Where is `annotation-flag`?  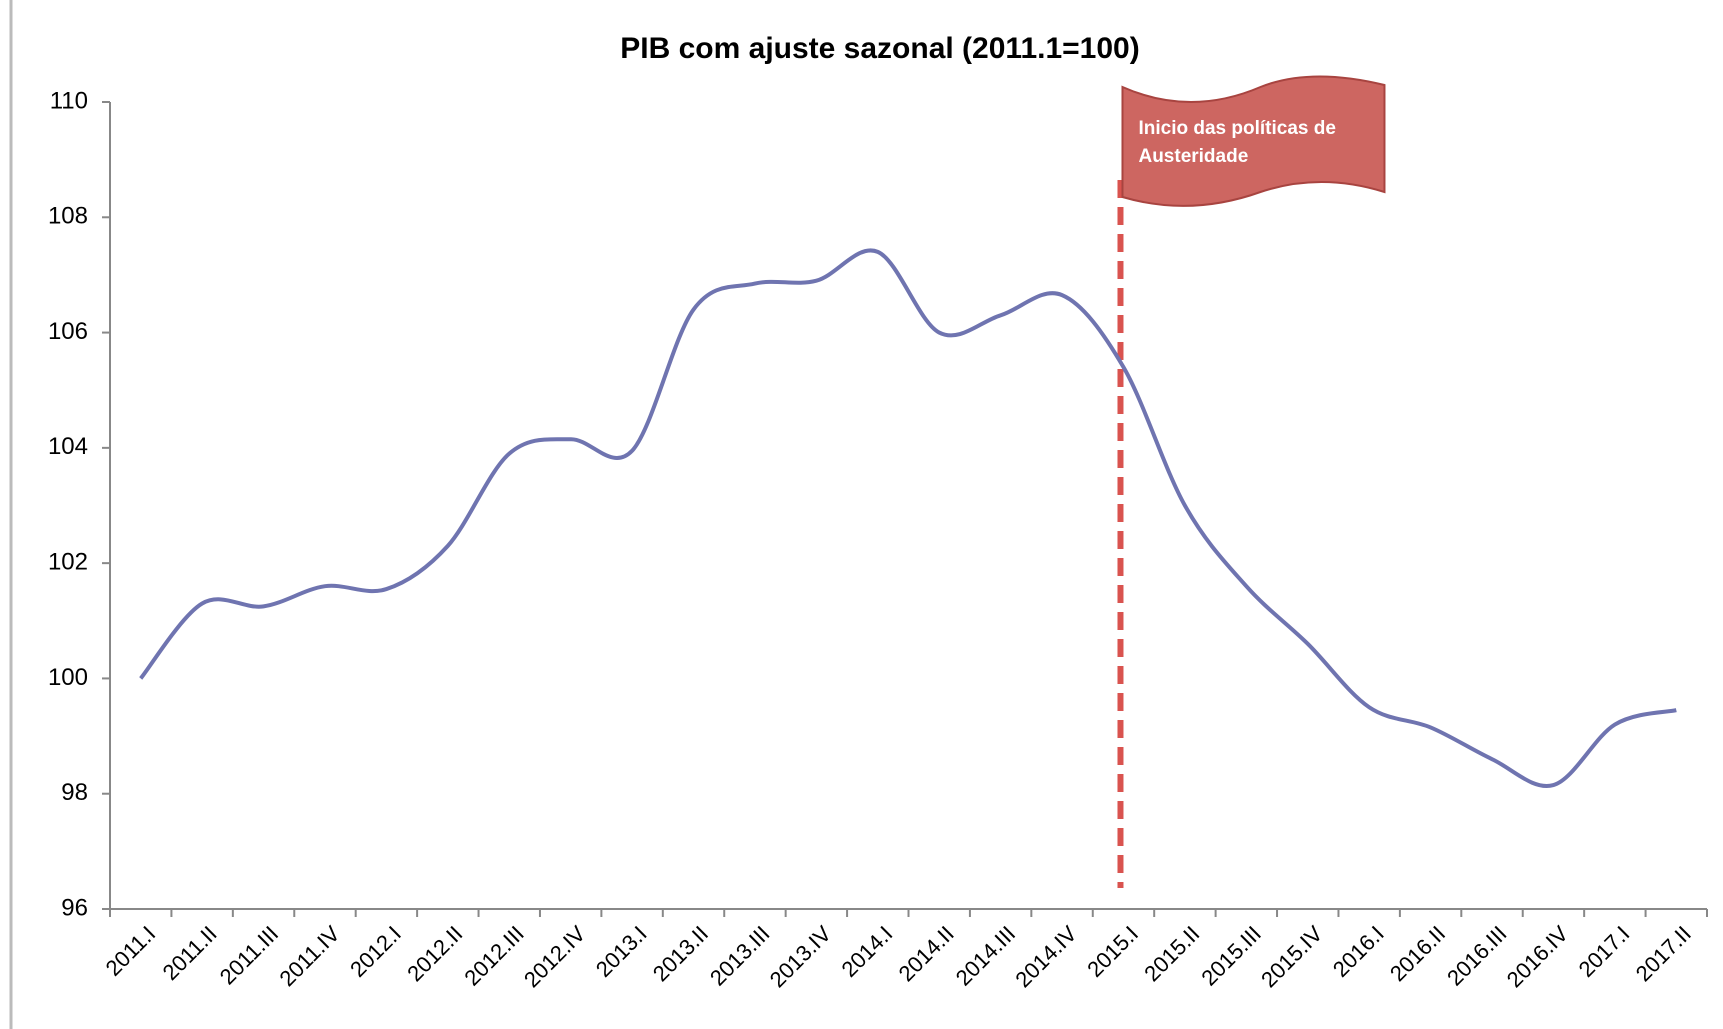
annotation-flag is located at coordinates (1253, 141).